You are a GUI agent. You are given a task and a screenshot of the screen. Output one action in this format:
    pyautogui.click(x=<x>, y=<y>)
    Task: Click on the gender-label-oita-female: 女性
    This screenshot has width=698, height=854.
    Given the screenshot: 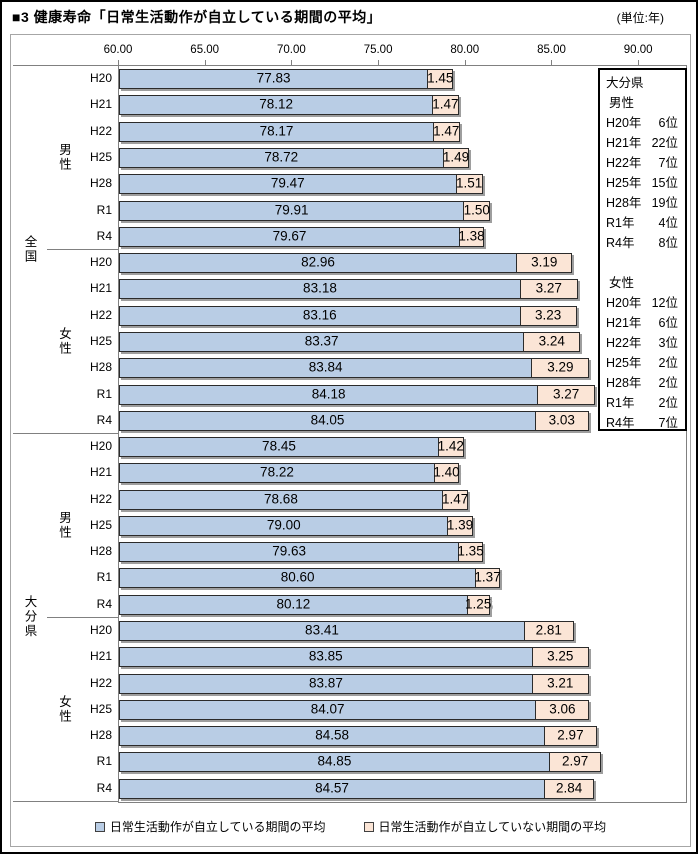 What is the action you would take?
    pyautogui.click(x=64, y=709)
    